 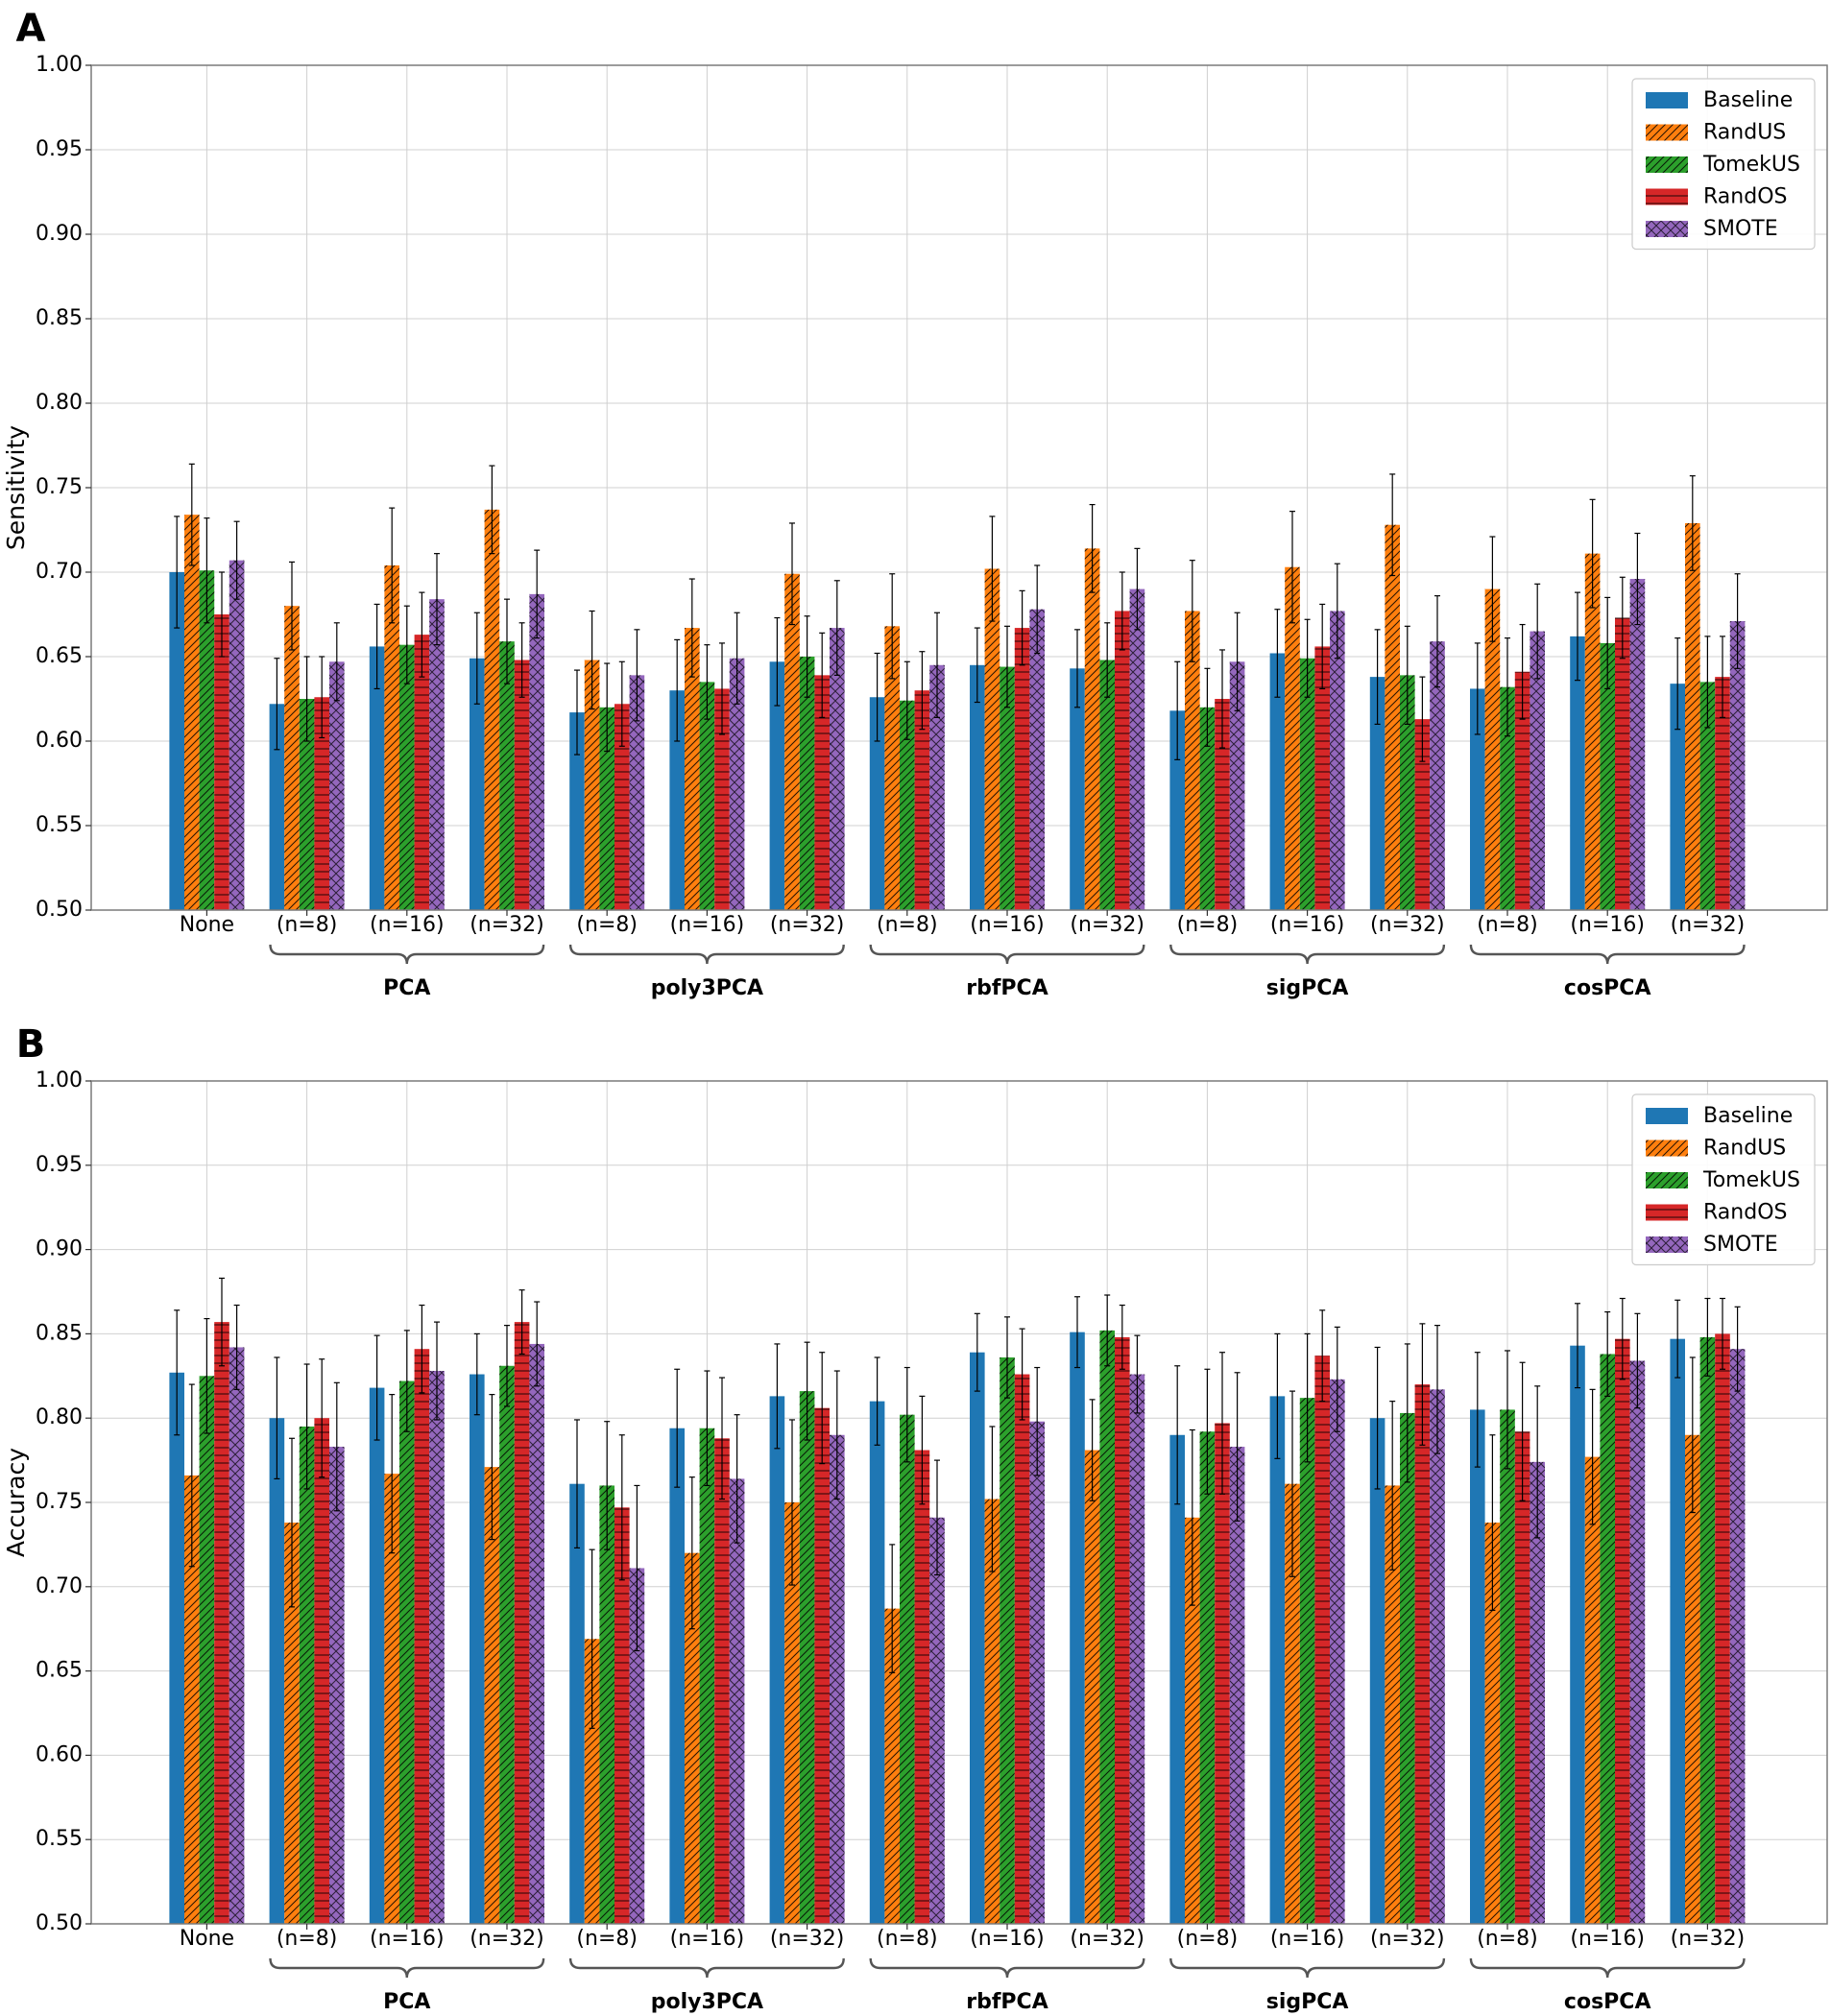 What do you see at coordinates (407, 2002) in the screenshot?
I see `group-label-pca: PCA` at bounding box center [407, 2002].